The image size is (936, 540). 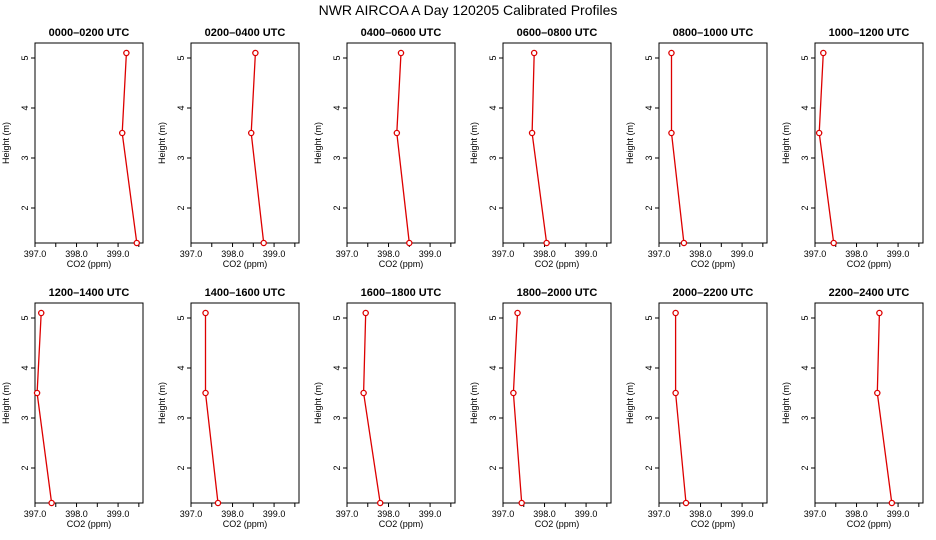 What do you see at coordinates (557, 33) in the screenshot?
I see `panel-title: 0600–0800 UTC` at bounding box center [557, 33].